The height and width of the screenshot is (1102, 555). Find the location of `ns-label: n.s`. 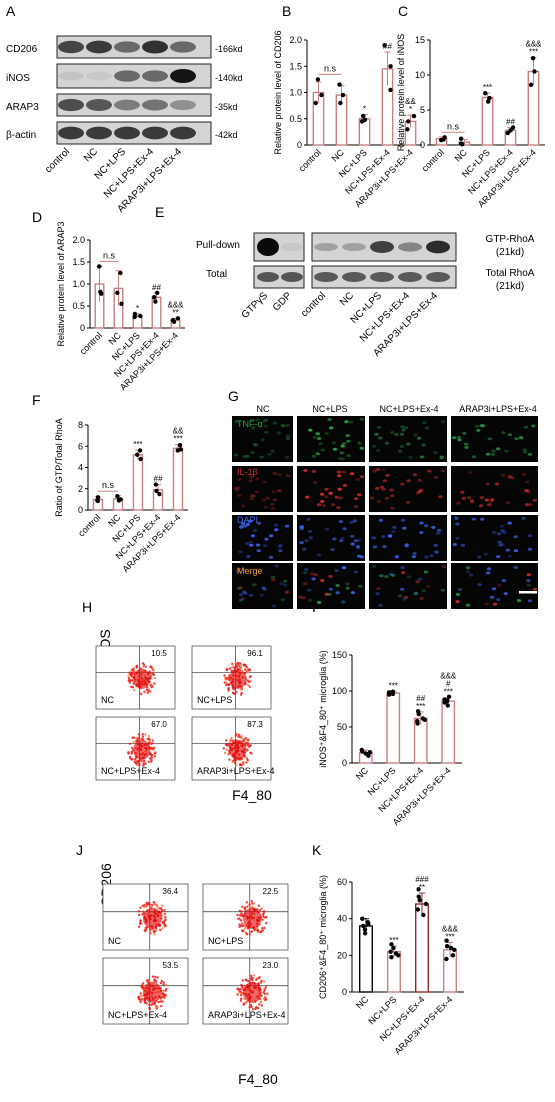

ns-label: n.s is located at coordinates (108, 485).